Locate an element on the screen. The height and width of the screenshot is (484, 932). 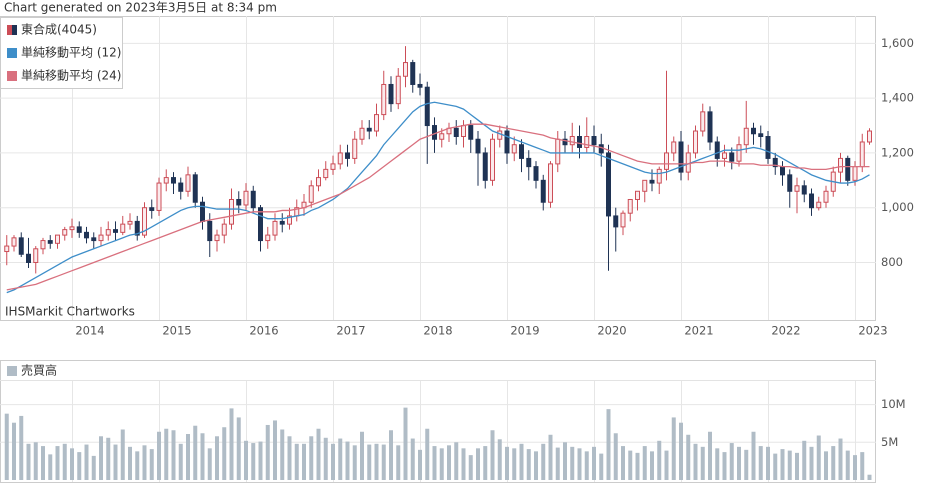
legend-box is located at coordinates (61, 53).